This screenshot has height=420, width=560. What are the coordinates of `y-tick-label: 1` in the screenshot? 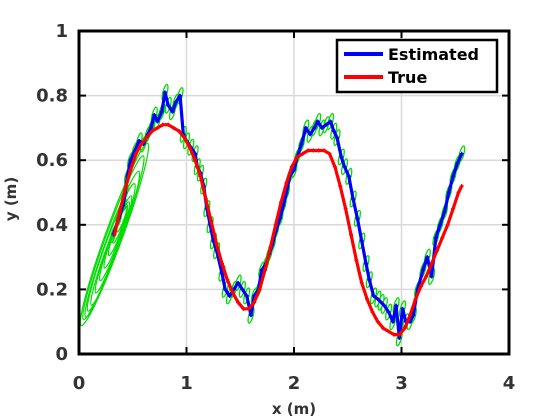 It's located at (61, 31).